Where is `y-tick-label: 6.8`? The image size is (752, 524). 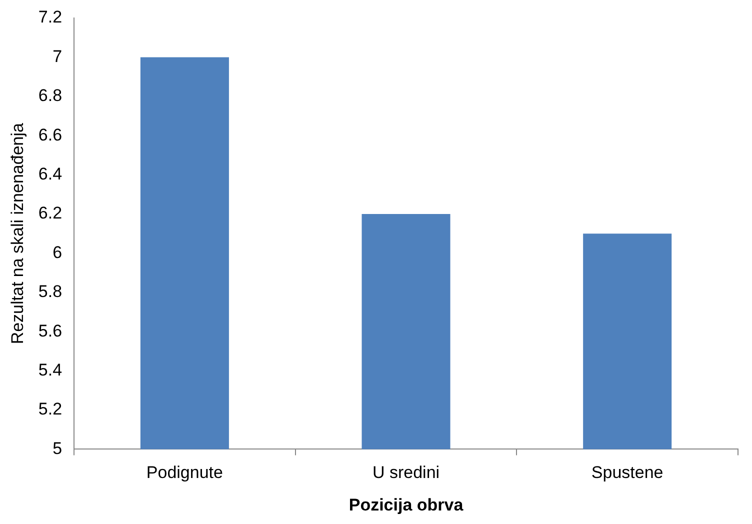 y-tick-label: 6.8 is located at coordinates (50, 96).